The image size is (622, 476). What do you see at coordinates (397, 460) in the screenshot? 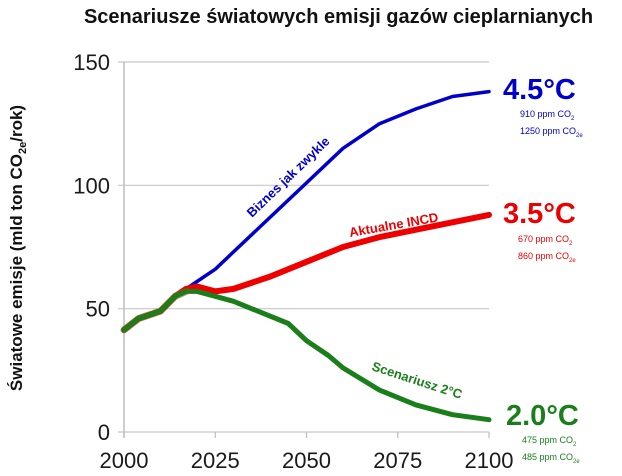
I see `x-tick-label: 2075` at bounding box center [397, 460].